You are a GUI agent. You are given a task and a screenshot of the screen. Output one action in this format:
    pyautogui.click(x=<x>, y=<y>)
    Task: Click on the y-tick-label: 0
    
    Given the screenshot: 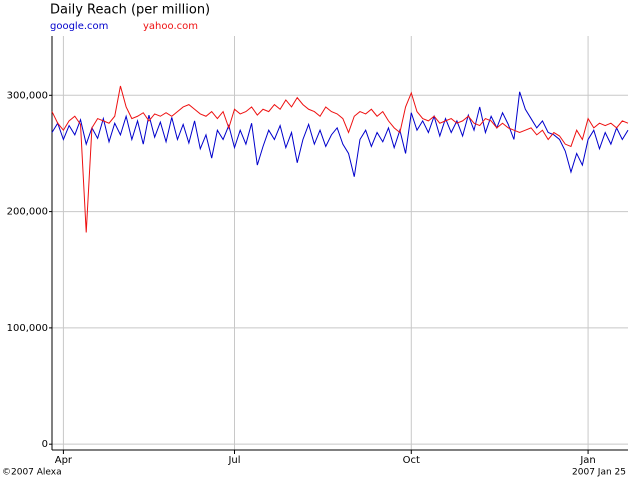 What is the action you would take?
    pyautogui.click(x=45, y=444)
    